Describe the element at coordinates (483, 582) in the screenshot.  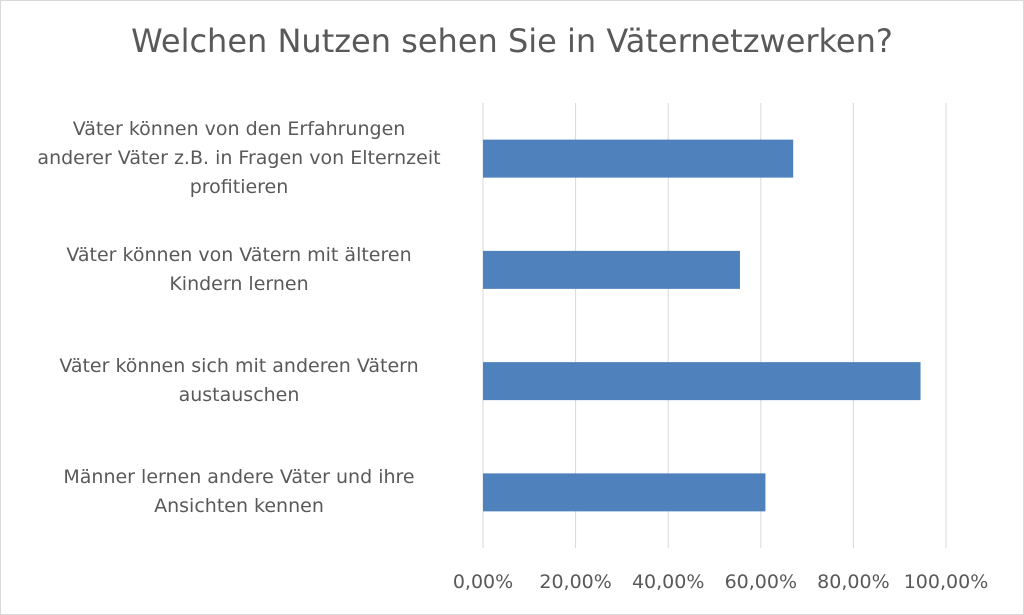
I see `x-tick-label: 0,00%` at that location.